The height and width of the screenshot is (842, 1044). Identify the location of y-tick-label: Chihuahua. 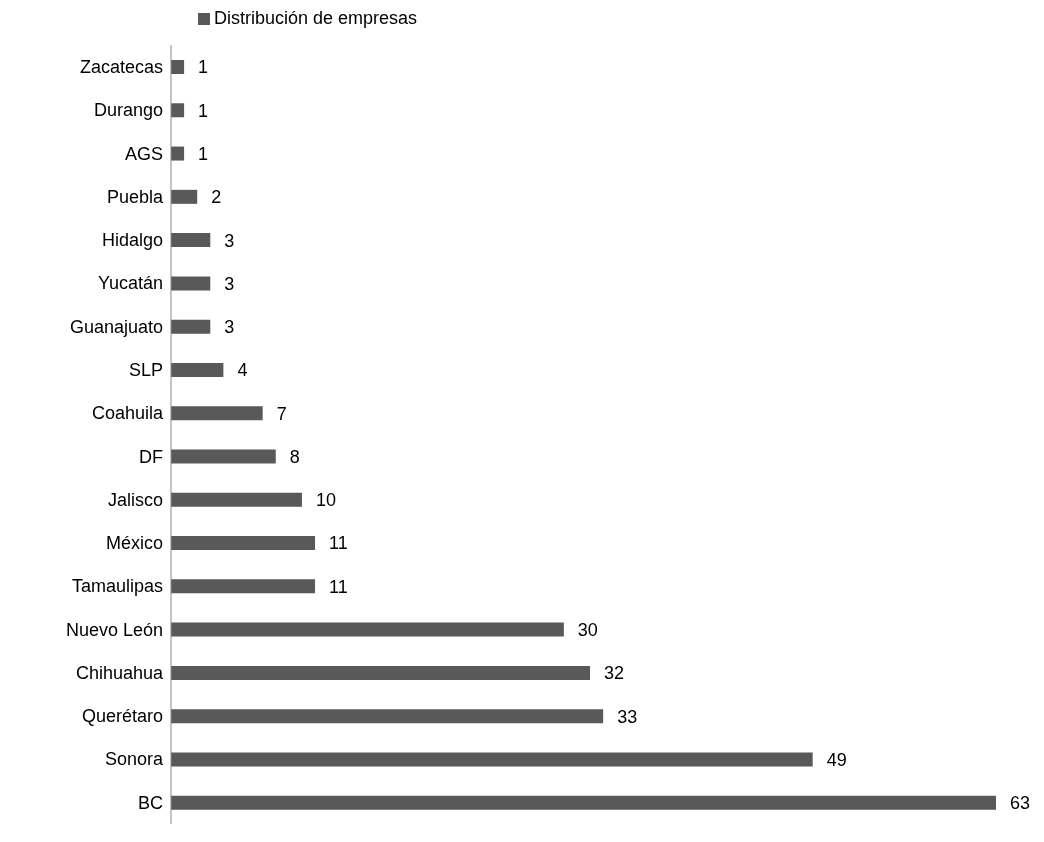
(119, 672).